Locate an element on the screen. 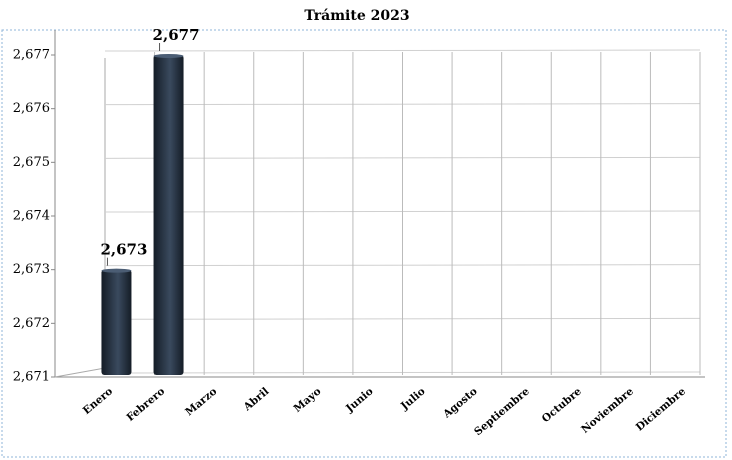 This screenshot has width=732, height=460. y-tick-label: 2,676 is located at coordinates (31, 108).